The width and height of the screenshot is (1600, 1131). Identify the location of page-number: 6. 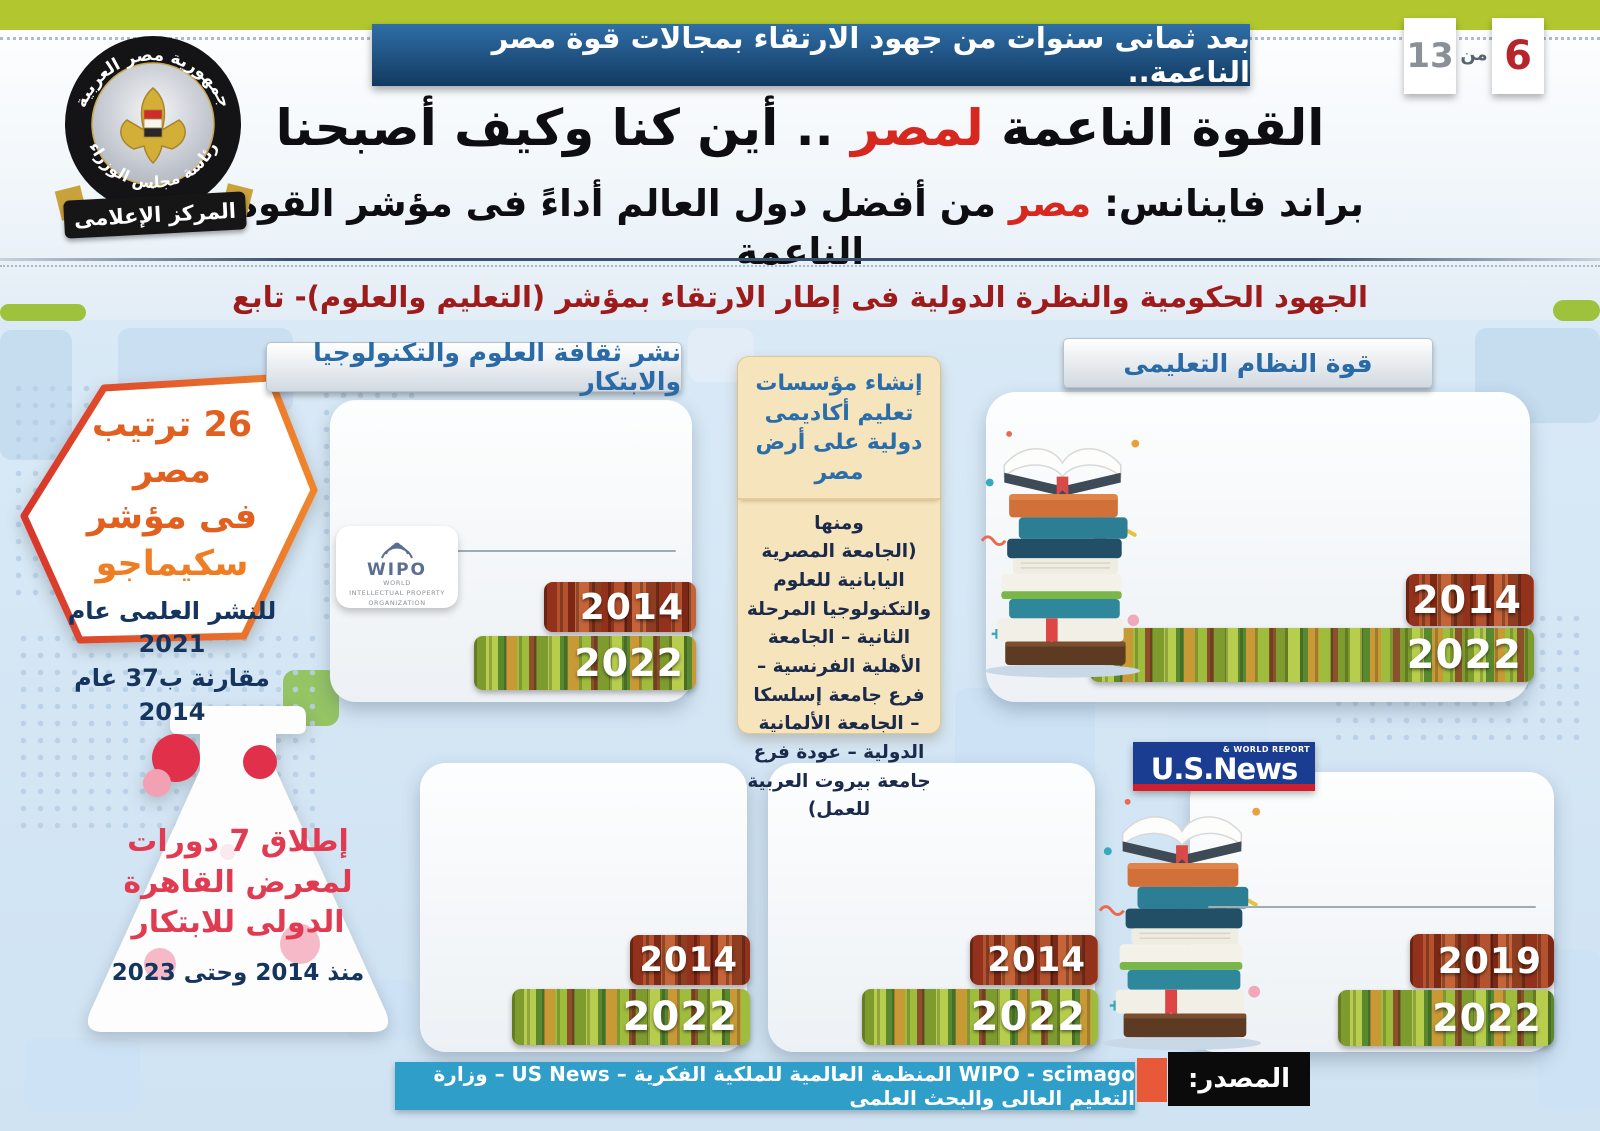
(1518, 56).